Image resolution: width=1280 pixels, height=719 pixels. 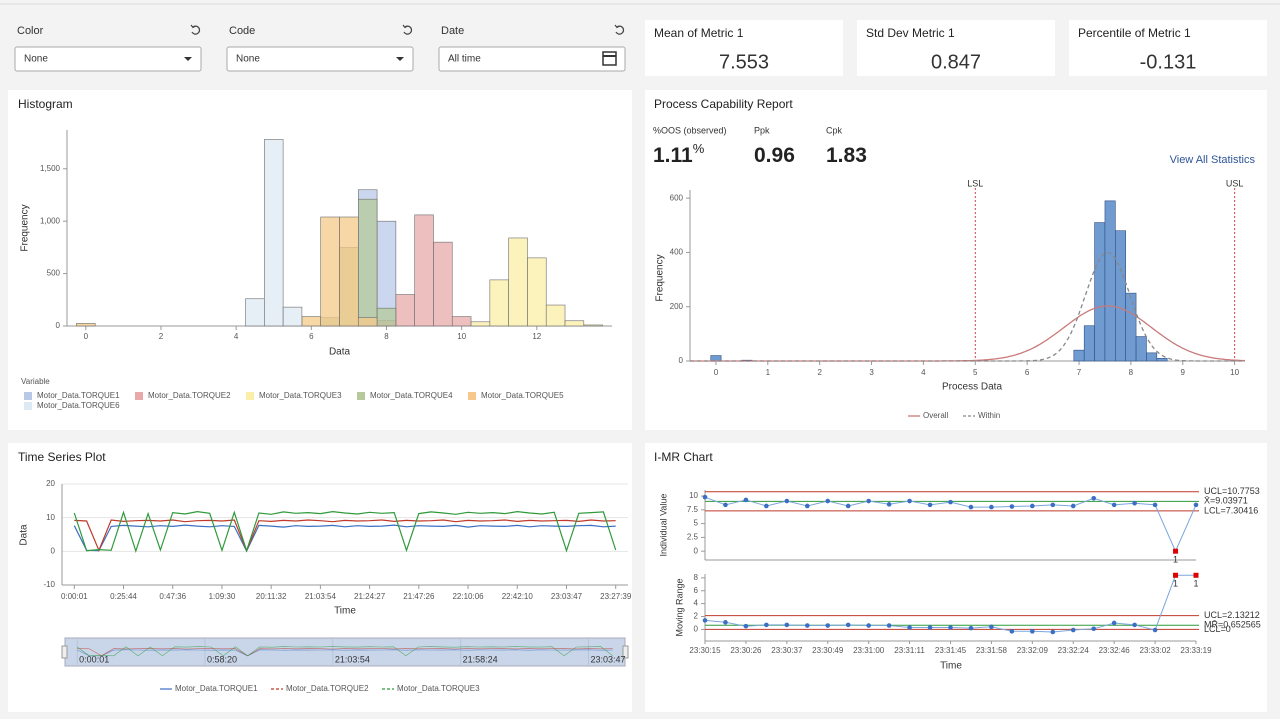 What do you see at coordinates (50, 483) in the screenshot?
I see `y-tick-label: 20` at bounding box center [50, 483].